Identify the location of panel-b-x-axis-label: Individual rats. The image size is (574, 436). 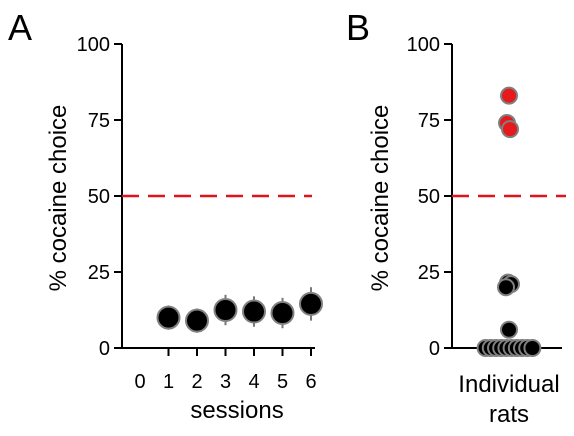
(508, 399).